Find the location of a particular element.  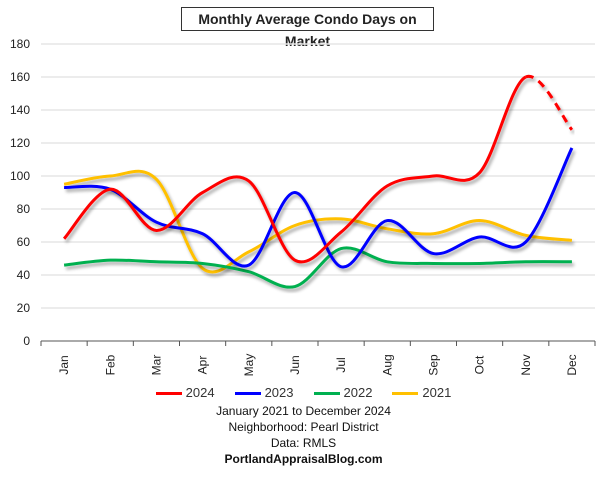

y-tick-label: 0 is located at coordinates (26, 341).